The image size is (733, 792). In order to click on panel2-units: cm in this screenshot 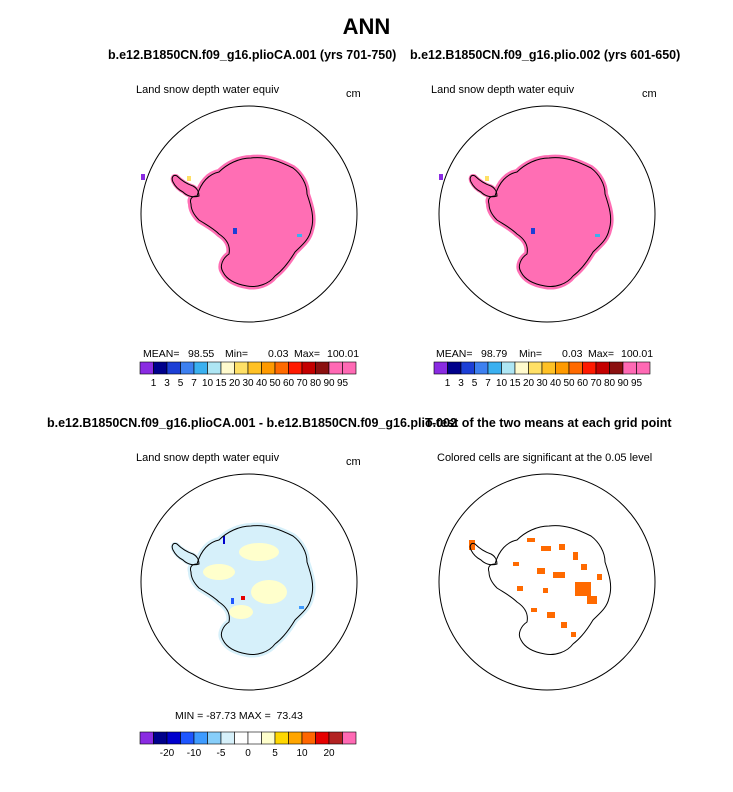, I will do `click(649, 94)`.